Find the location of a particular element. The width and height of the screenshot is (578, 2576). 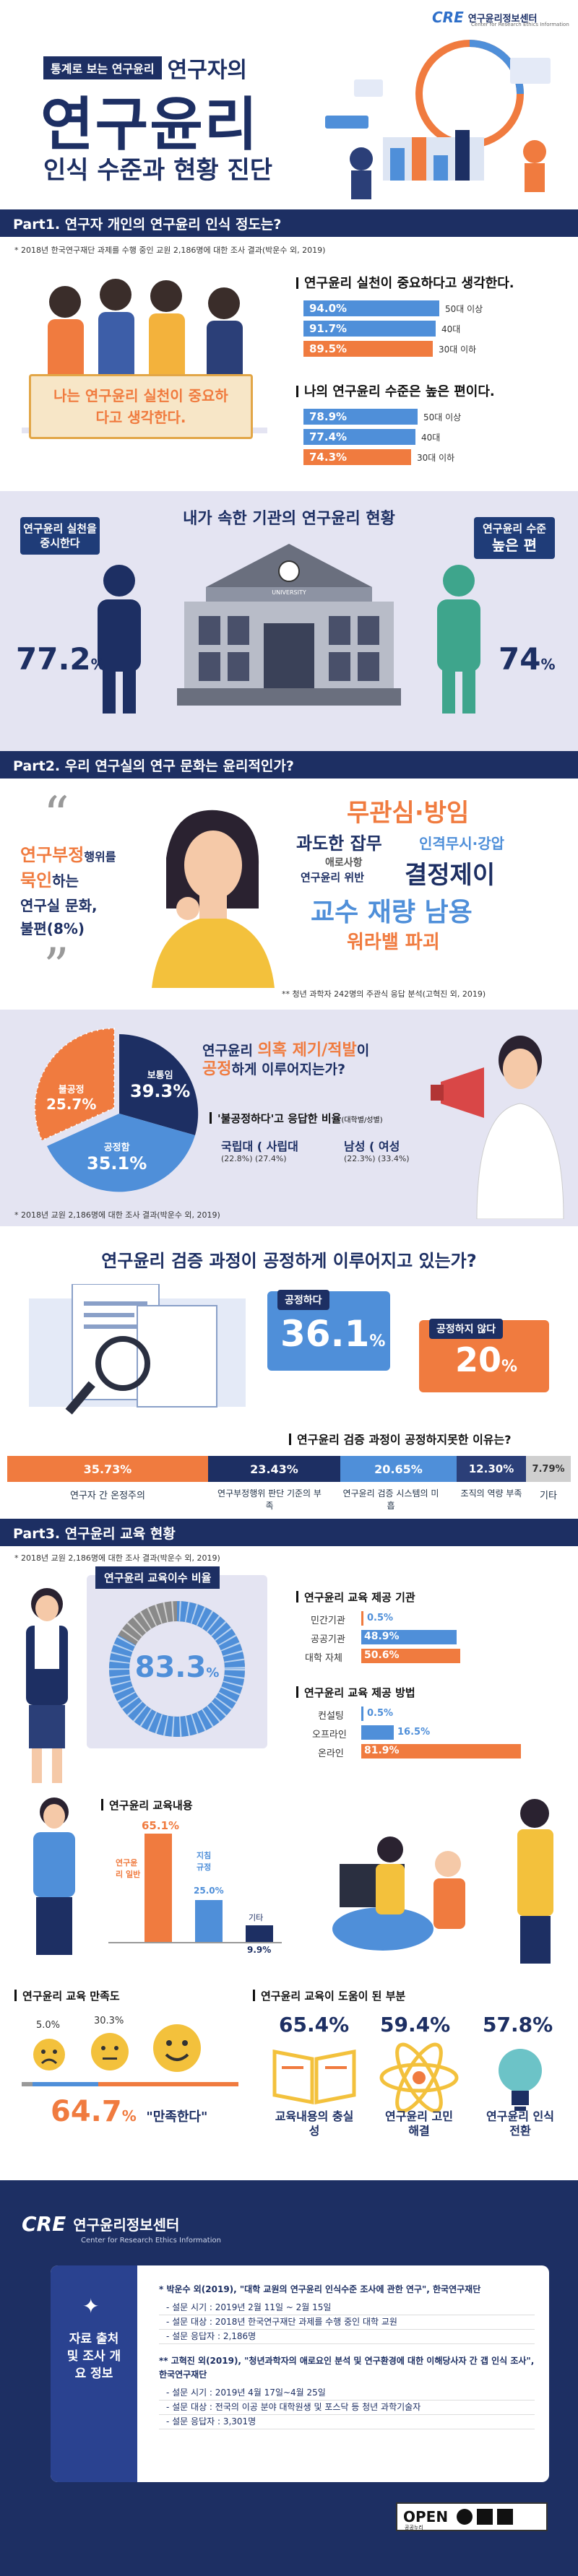

q1-heading: 연구윤리 실천이 중요하다고 생각한다. is located at coordinates (405, 282).